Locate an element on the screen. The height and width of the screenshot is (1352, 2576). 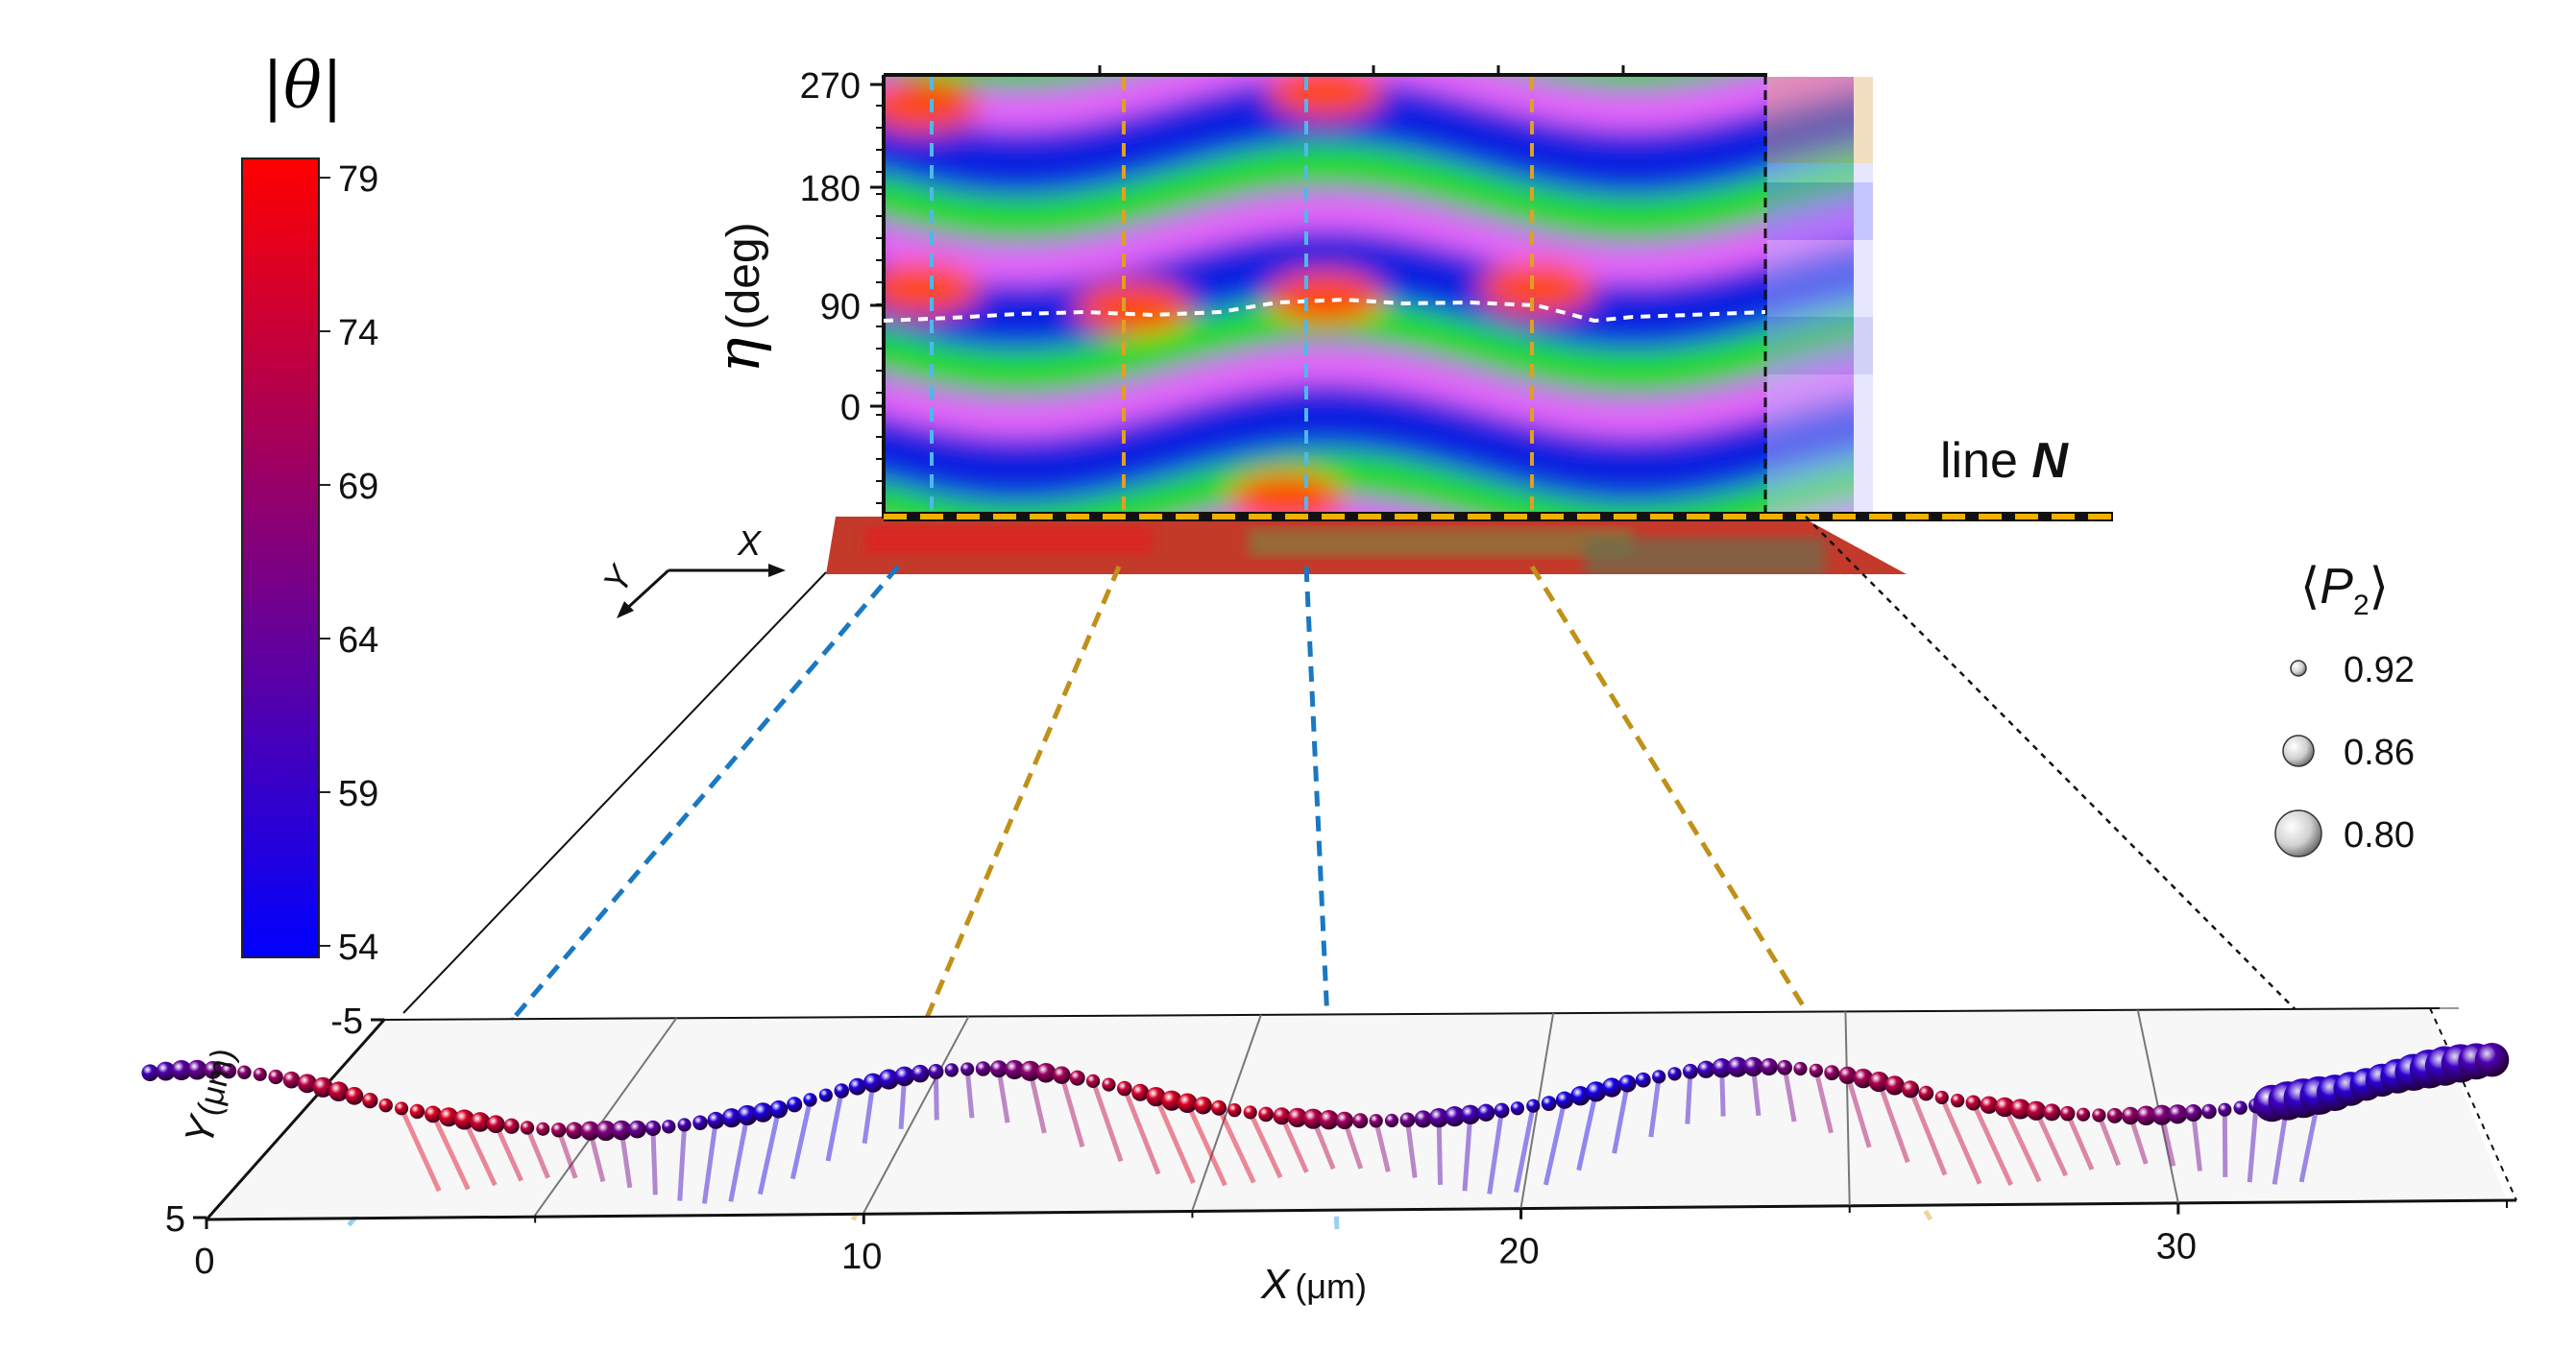
y-tick-label: -5 is located at coordinates (346, 1022).